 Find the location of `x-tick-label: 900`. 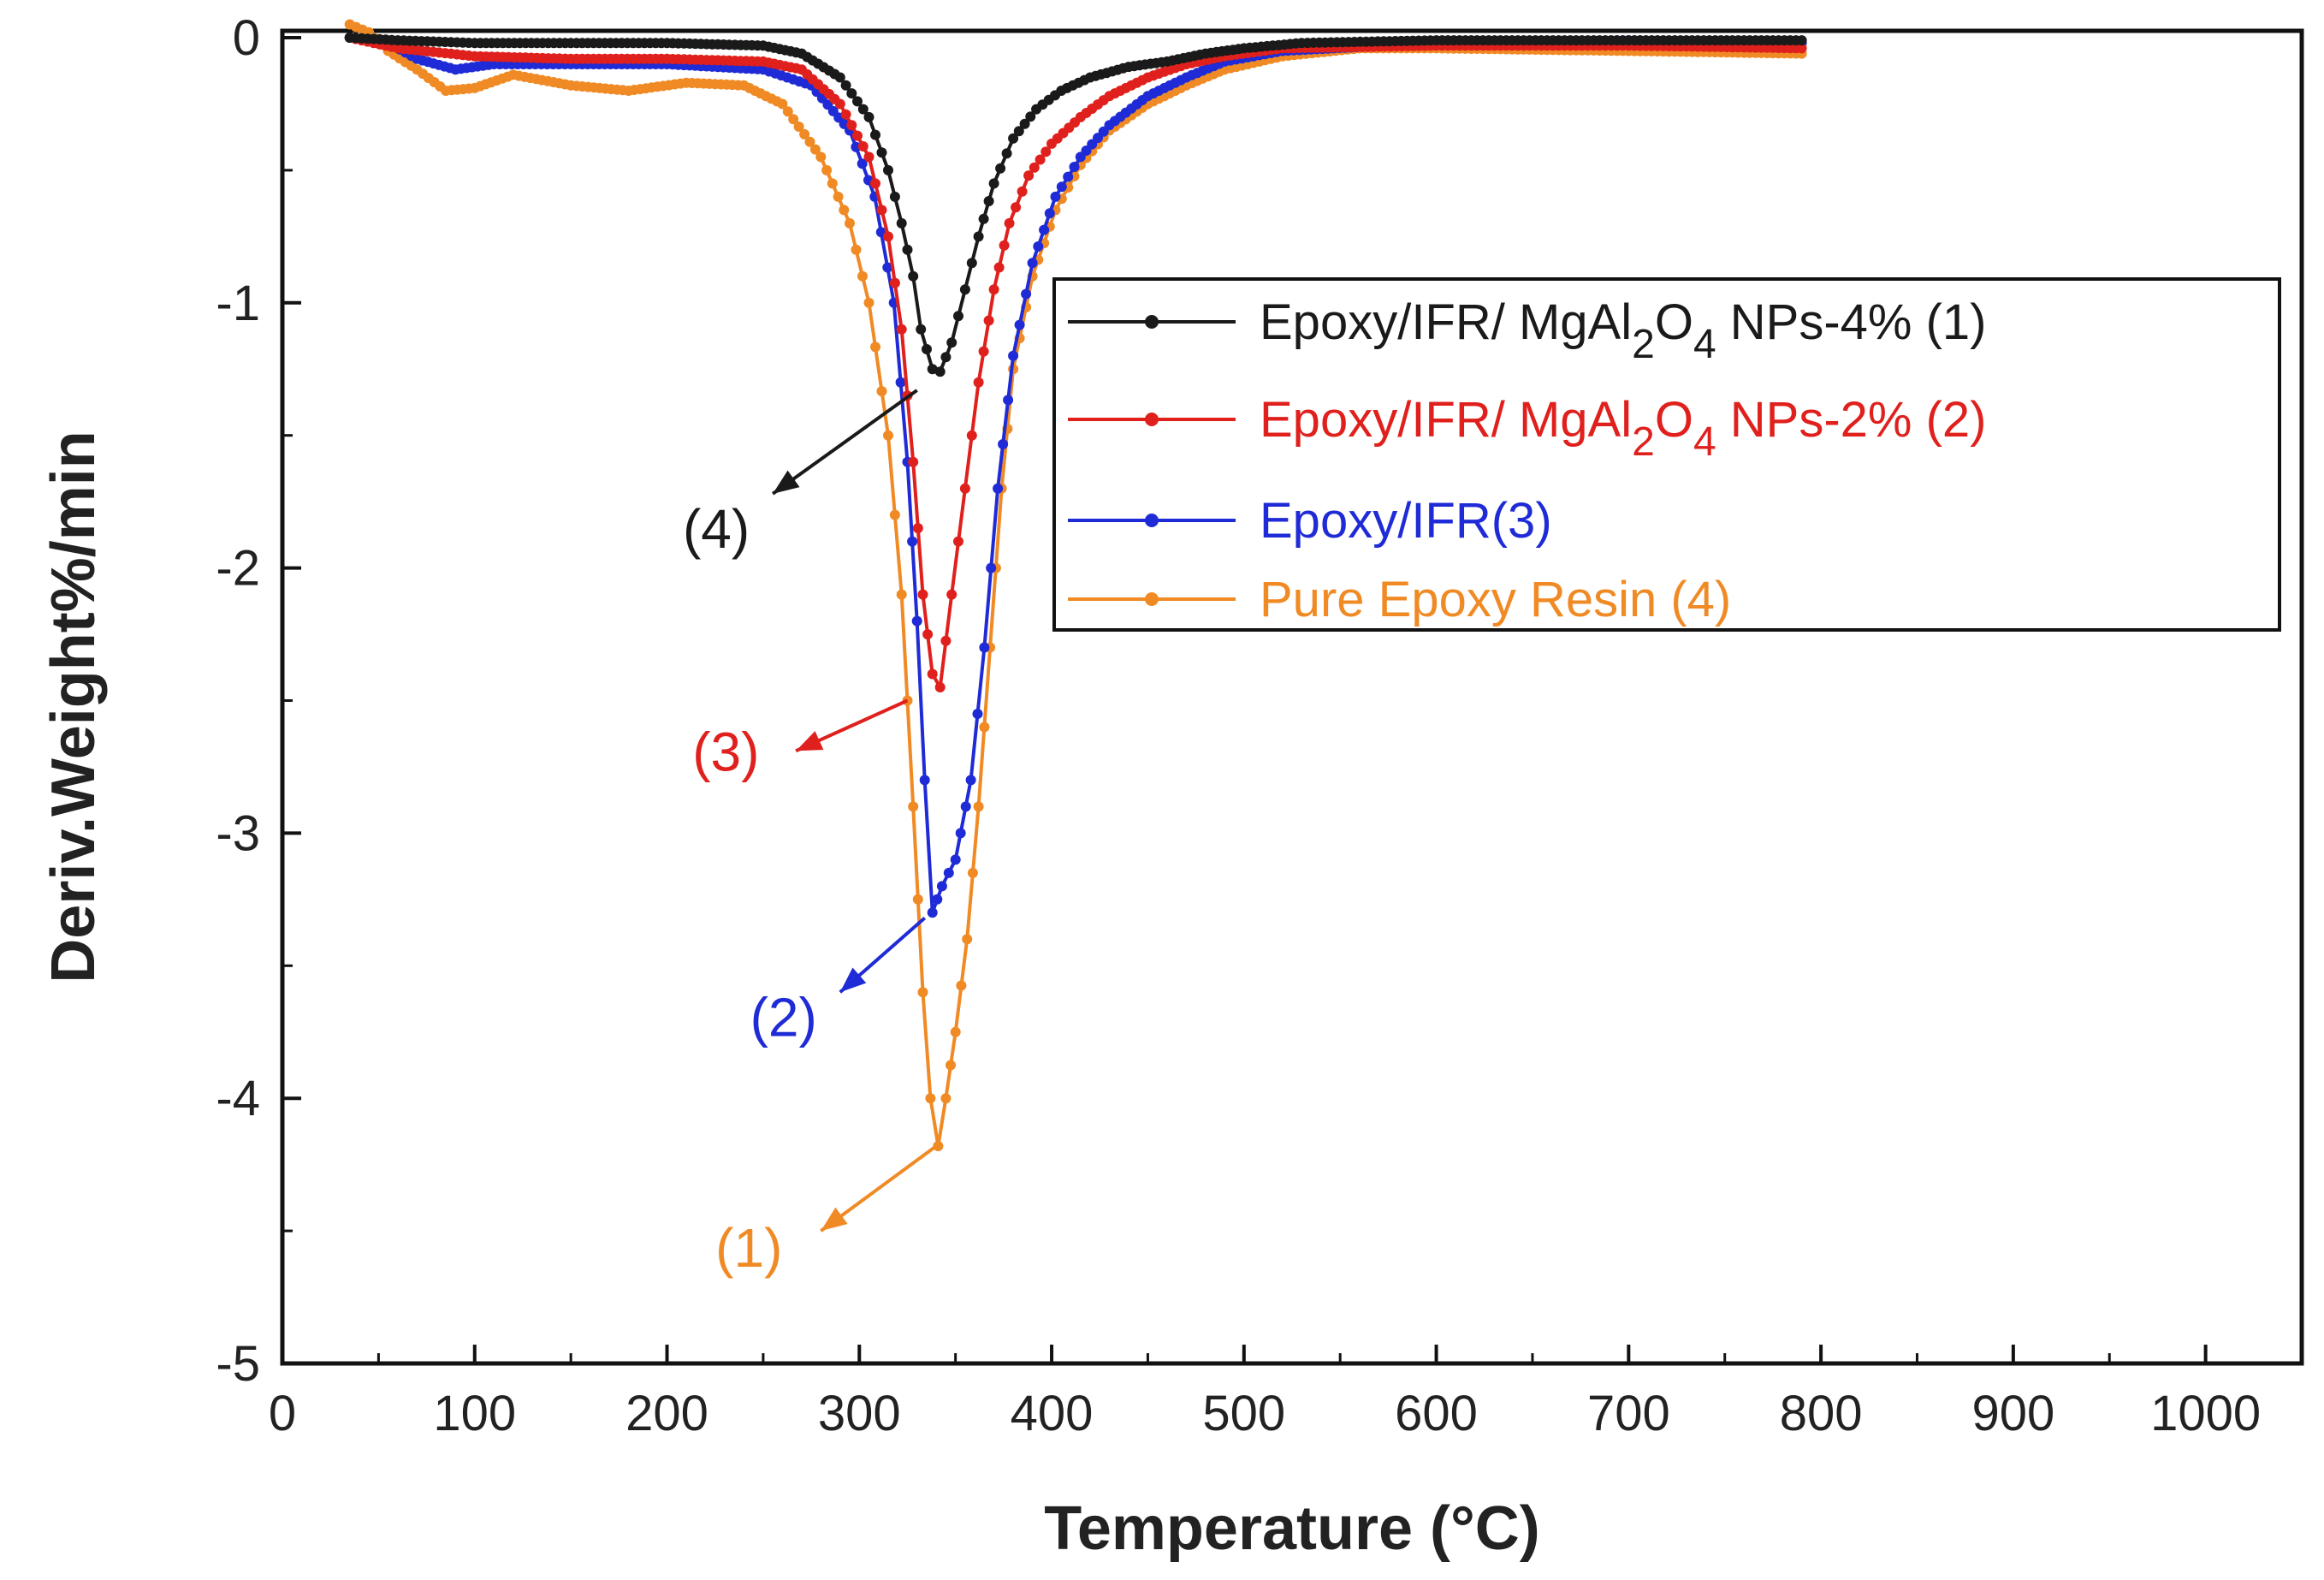

x-tick-label: 900 is located at coordinates (2012, 1413).